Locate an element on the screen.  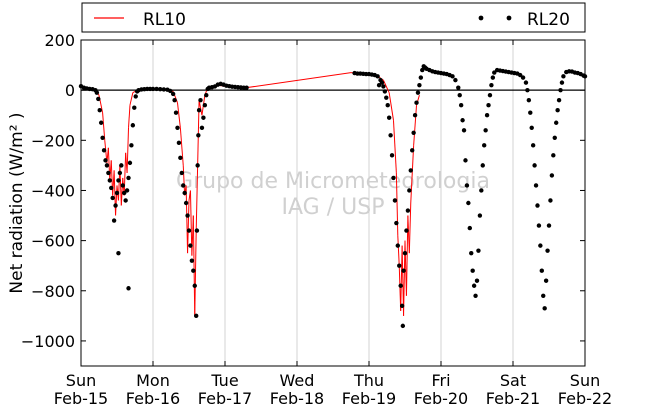
x-tick-label-day: Wed is located at coordinates (297, 380).